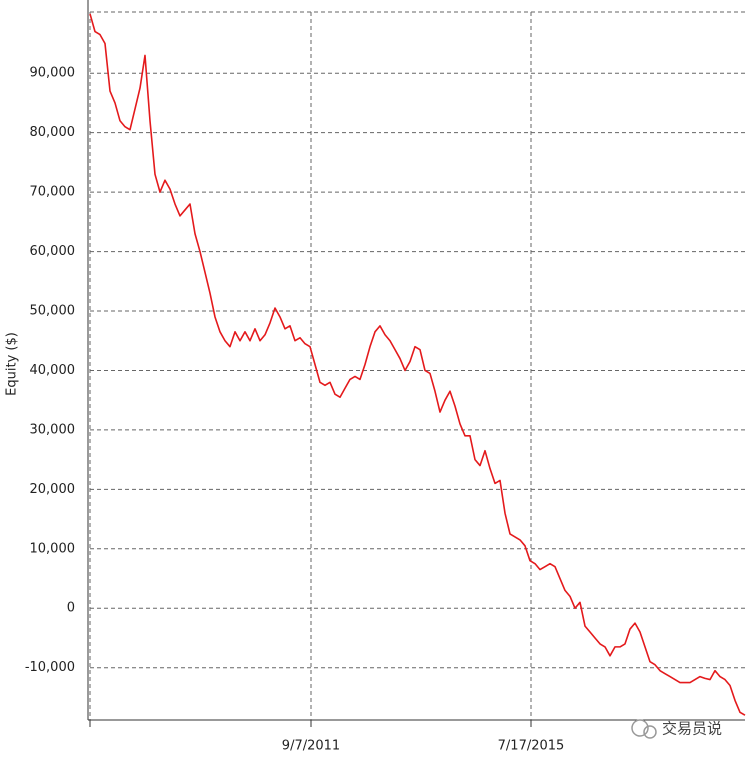  Describe the element at coordinates (53, 311) in the screenshot. I see `y-tick-label: 50,000` at that location.